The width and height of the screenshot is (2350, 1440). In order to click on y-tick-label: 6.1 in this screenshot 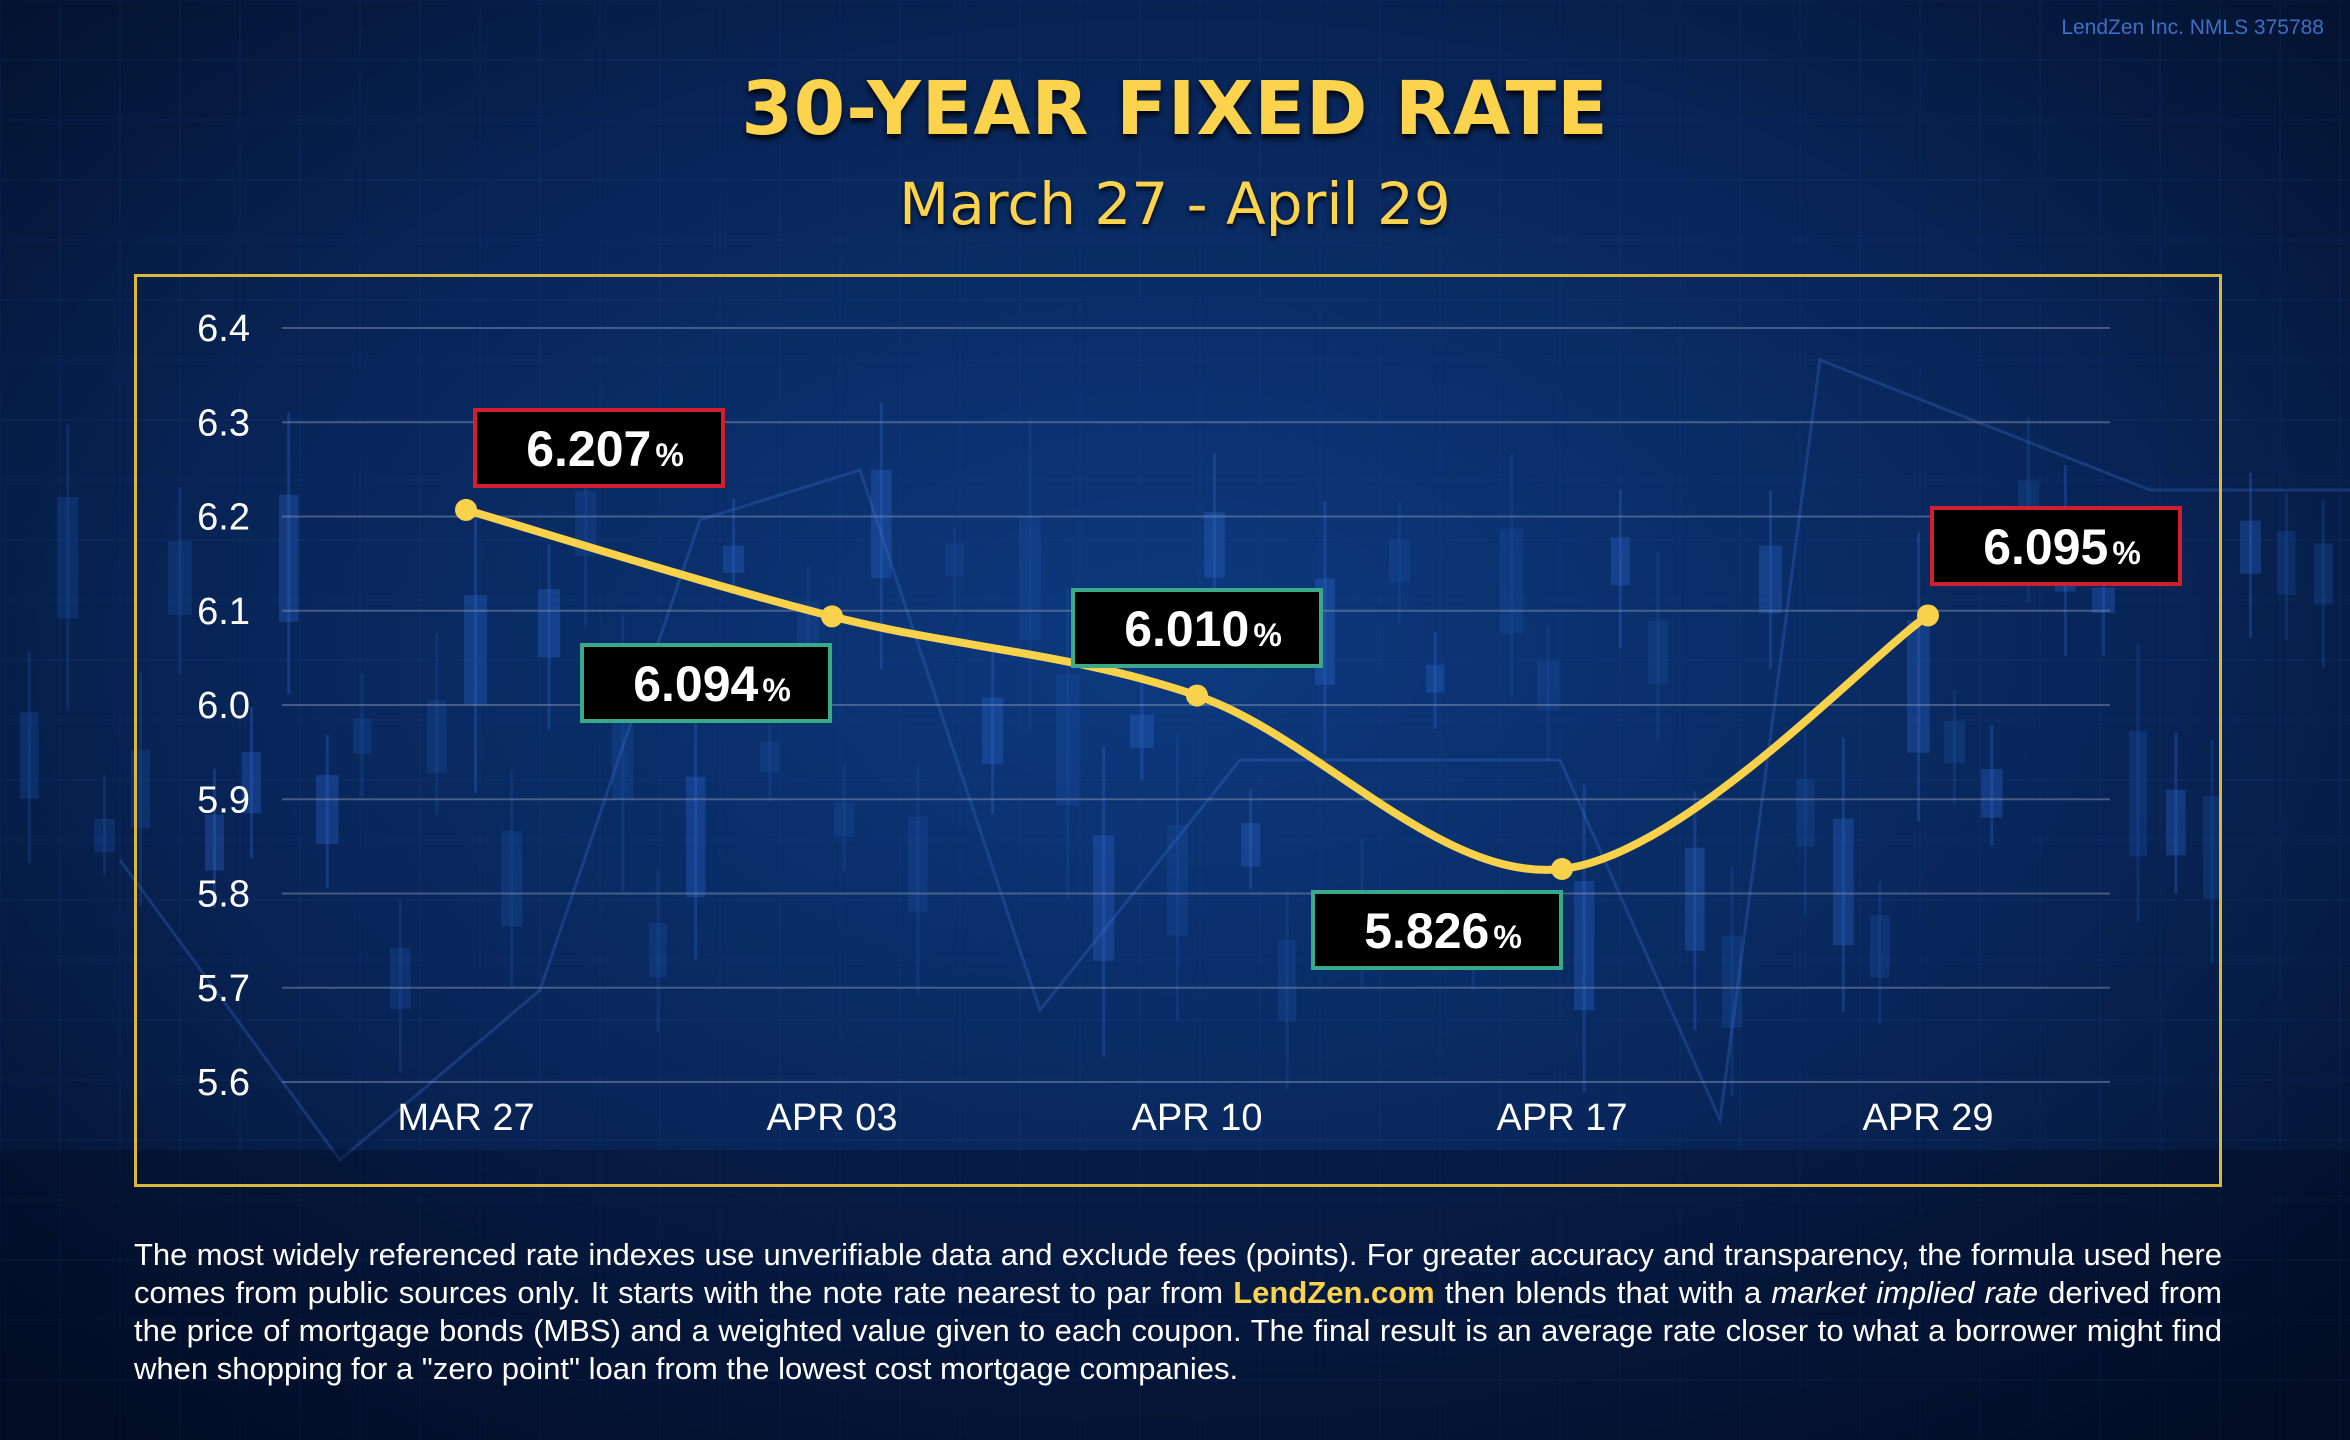, I will do `click(223, 612)`.